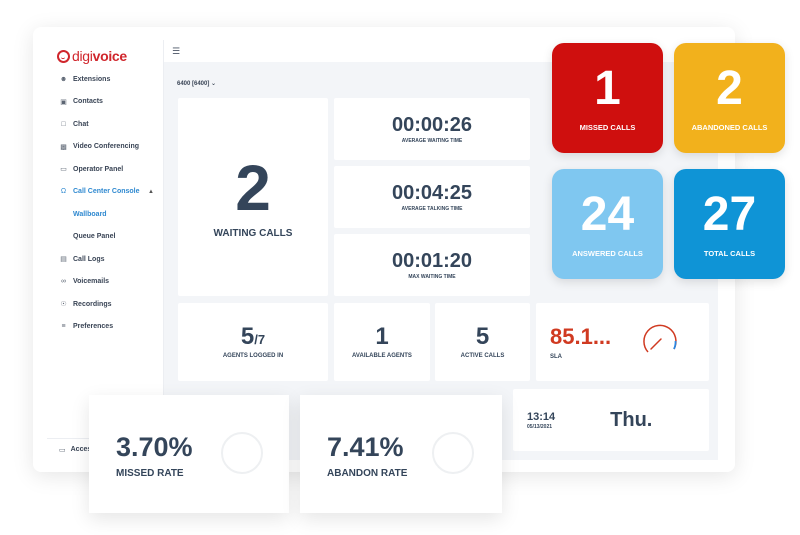 Image resolution: width=800 pixels, height=535 pixels. What do you see at coordinates (63, 124) in the screenshot?
I see `chat-icon: □` at bounding box center [63, 124].